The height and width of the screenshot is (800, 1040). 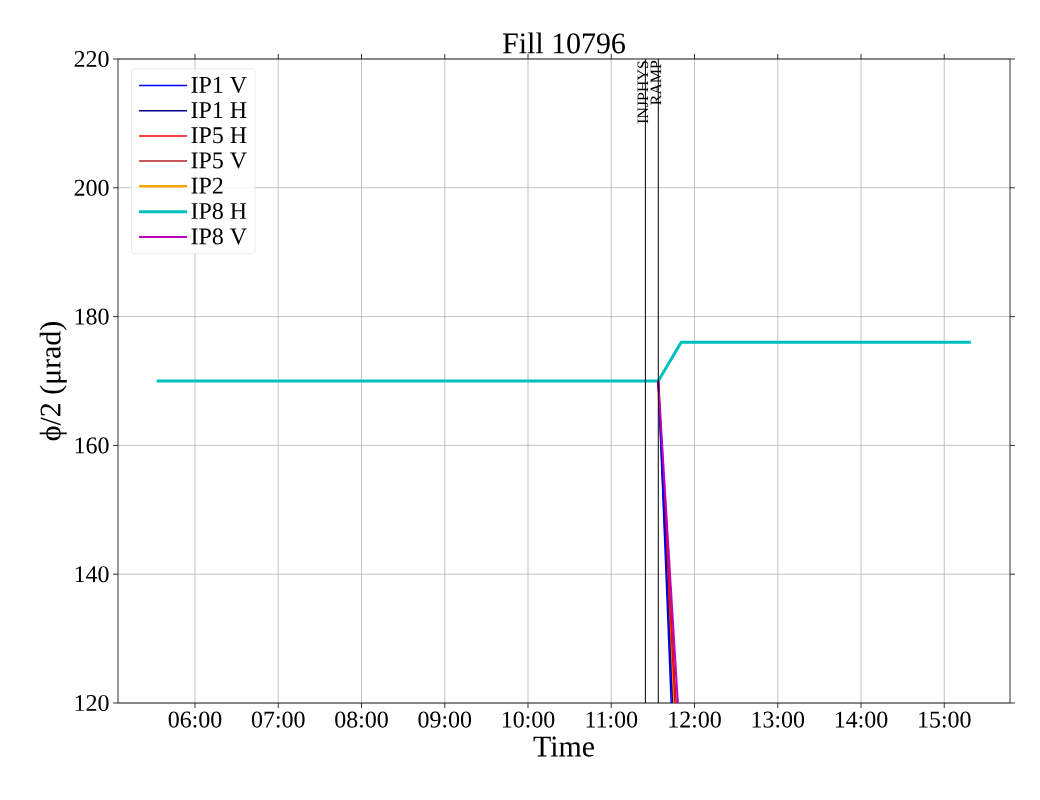 What do you see at coordinates (53, 381) in the screenshot?
I see `y-axis-title: ϕ/2 (μrad)` at bounding box center [53, 381].